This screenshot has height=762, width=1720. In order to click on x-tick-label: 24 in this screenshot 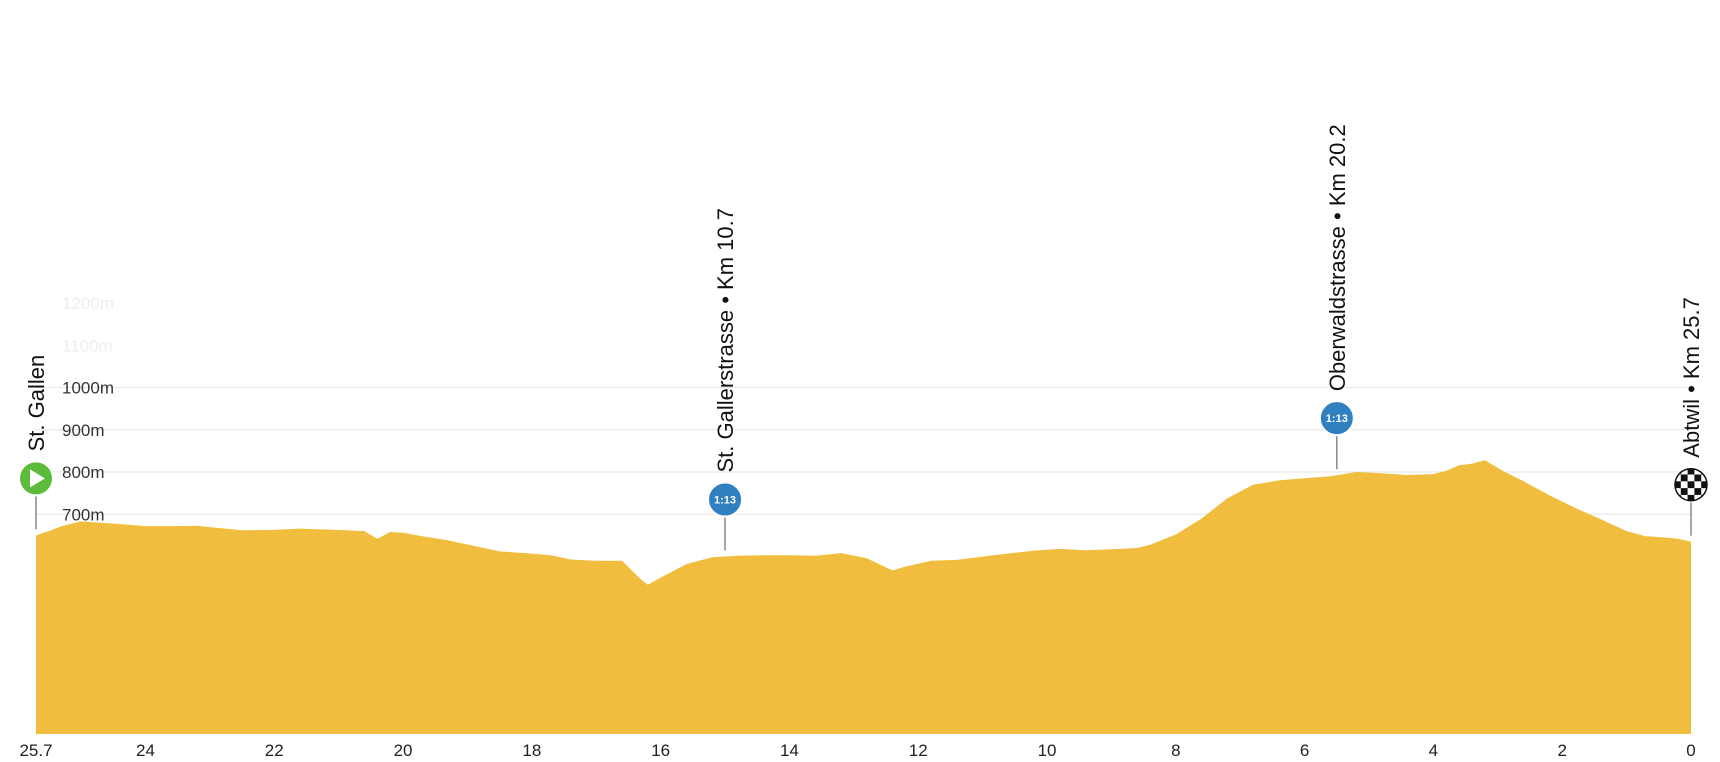, I will do `click(145, 750)`.